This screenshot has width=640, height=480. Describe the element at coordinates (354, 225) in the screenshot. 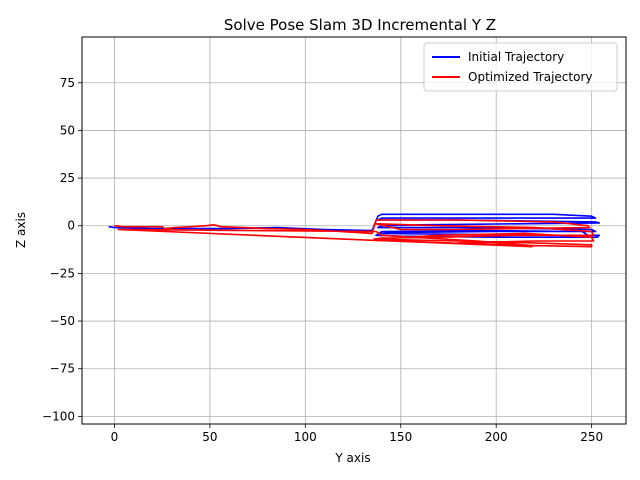

I see `series-line-initial-trajectory` at that location.